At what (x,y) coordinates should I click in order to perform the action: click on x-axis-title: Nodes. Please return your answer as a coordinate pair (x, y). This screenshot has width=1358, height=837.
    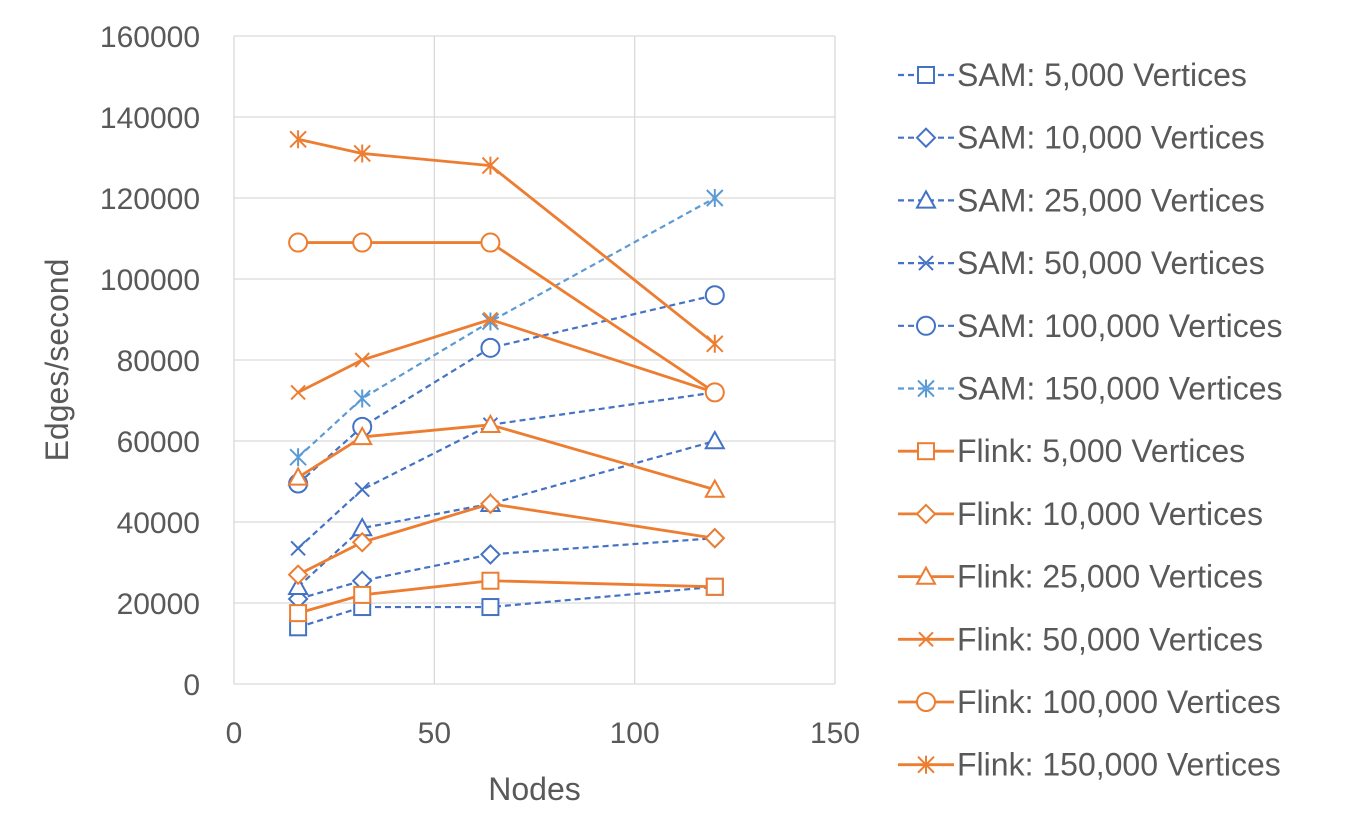
    Looking at the image, I should click on (534, 789).